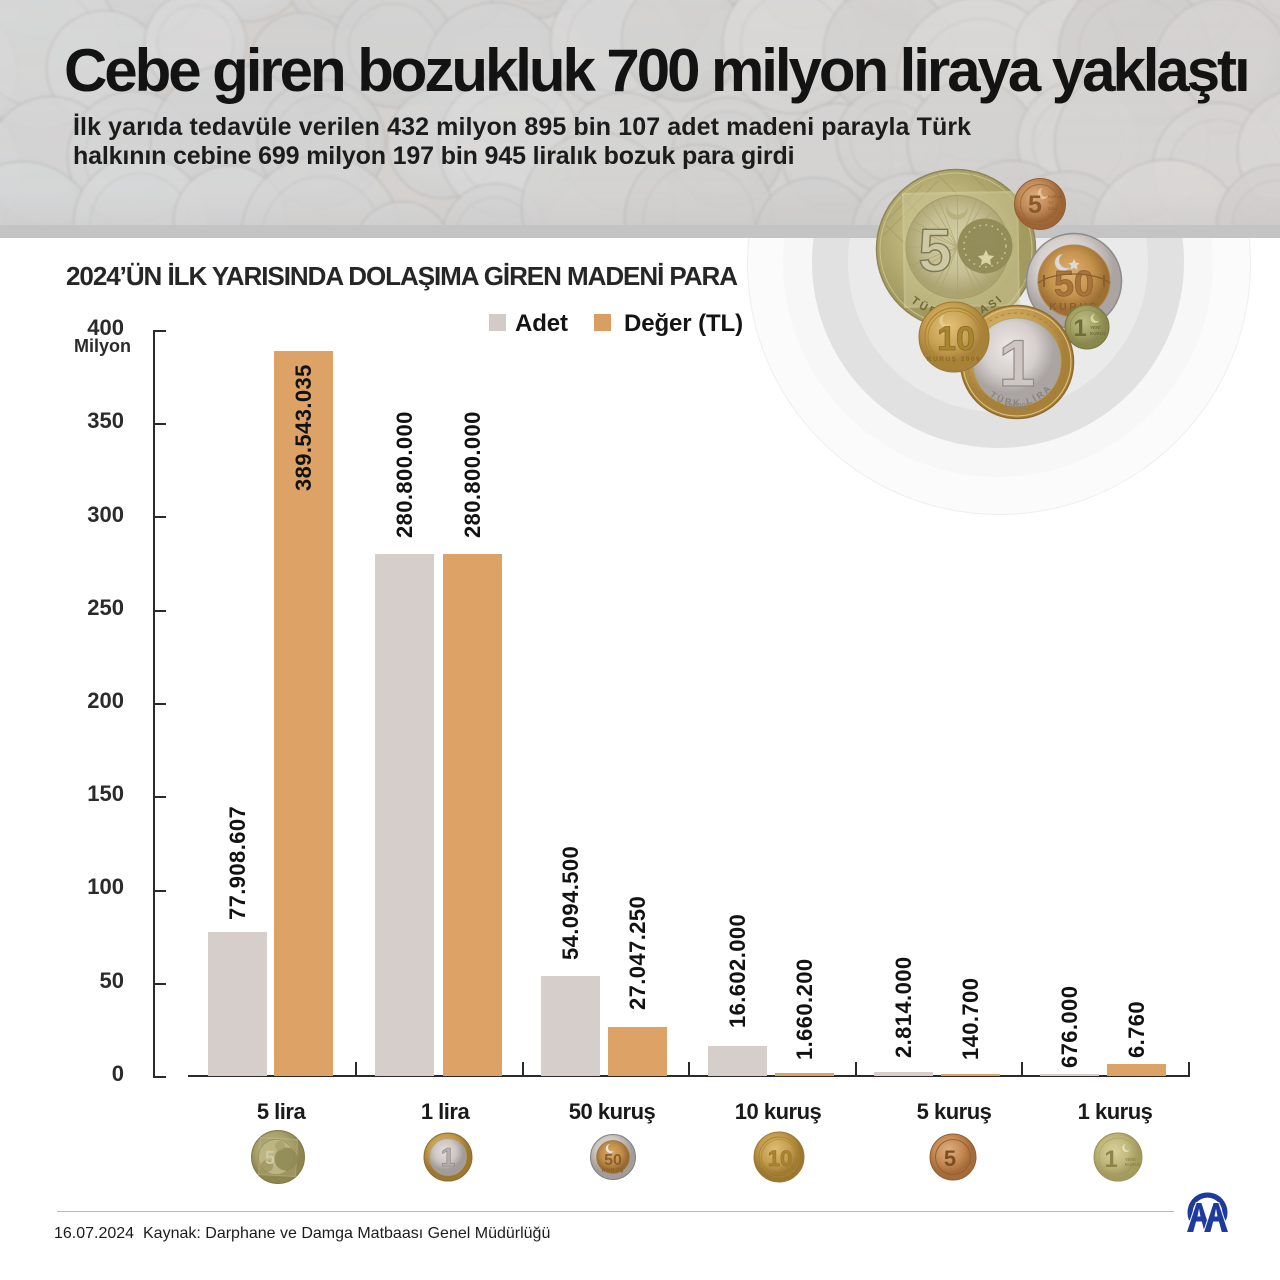  Describe the element at coordinates (1050, 202) in the screenshot. I see `svg-text: TC` at that location.